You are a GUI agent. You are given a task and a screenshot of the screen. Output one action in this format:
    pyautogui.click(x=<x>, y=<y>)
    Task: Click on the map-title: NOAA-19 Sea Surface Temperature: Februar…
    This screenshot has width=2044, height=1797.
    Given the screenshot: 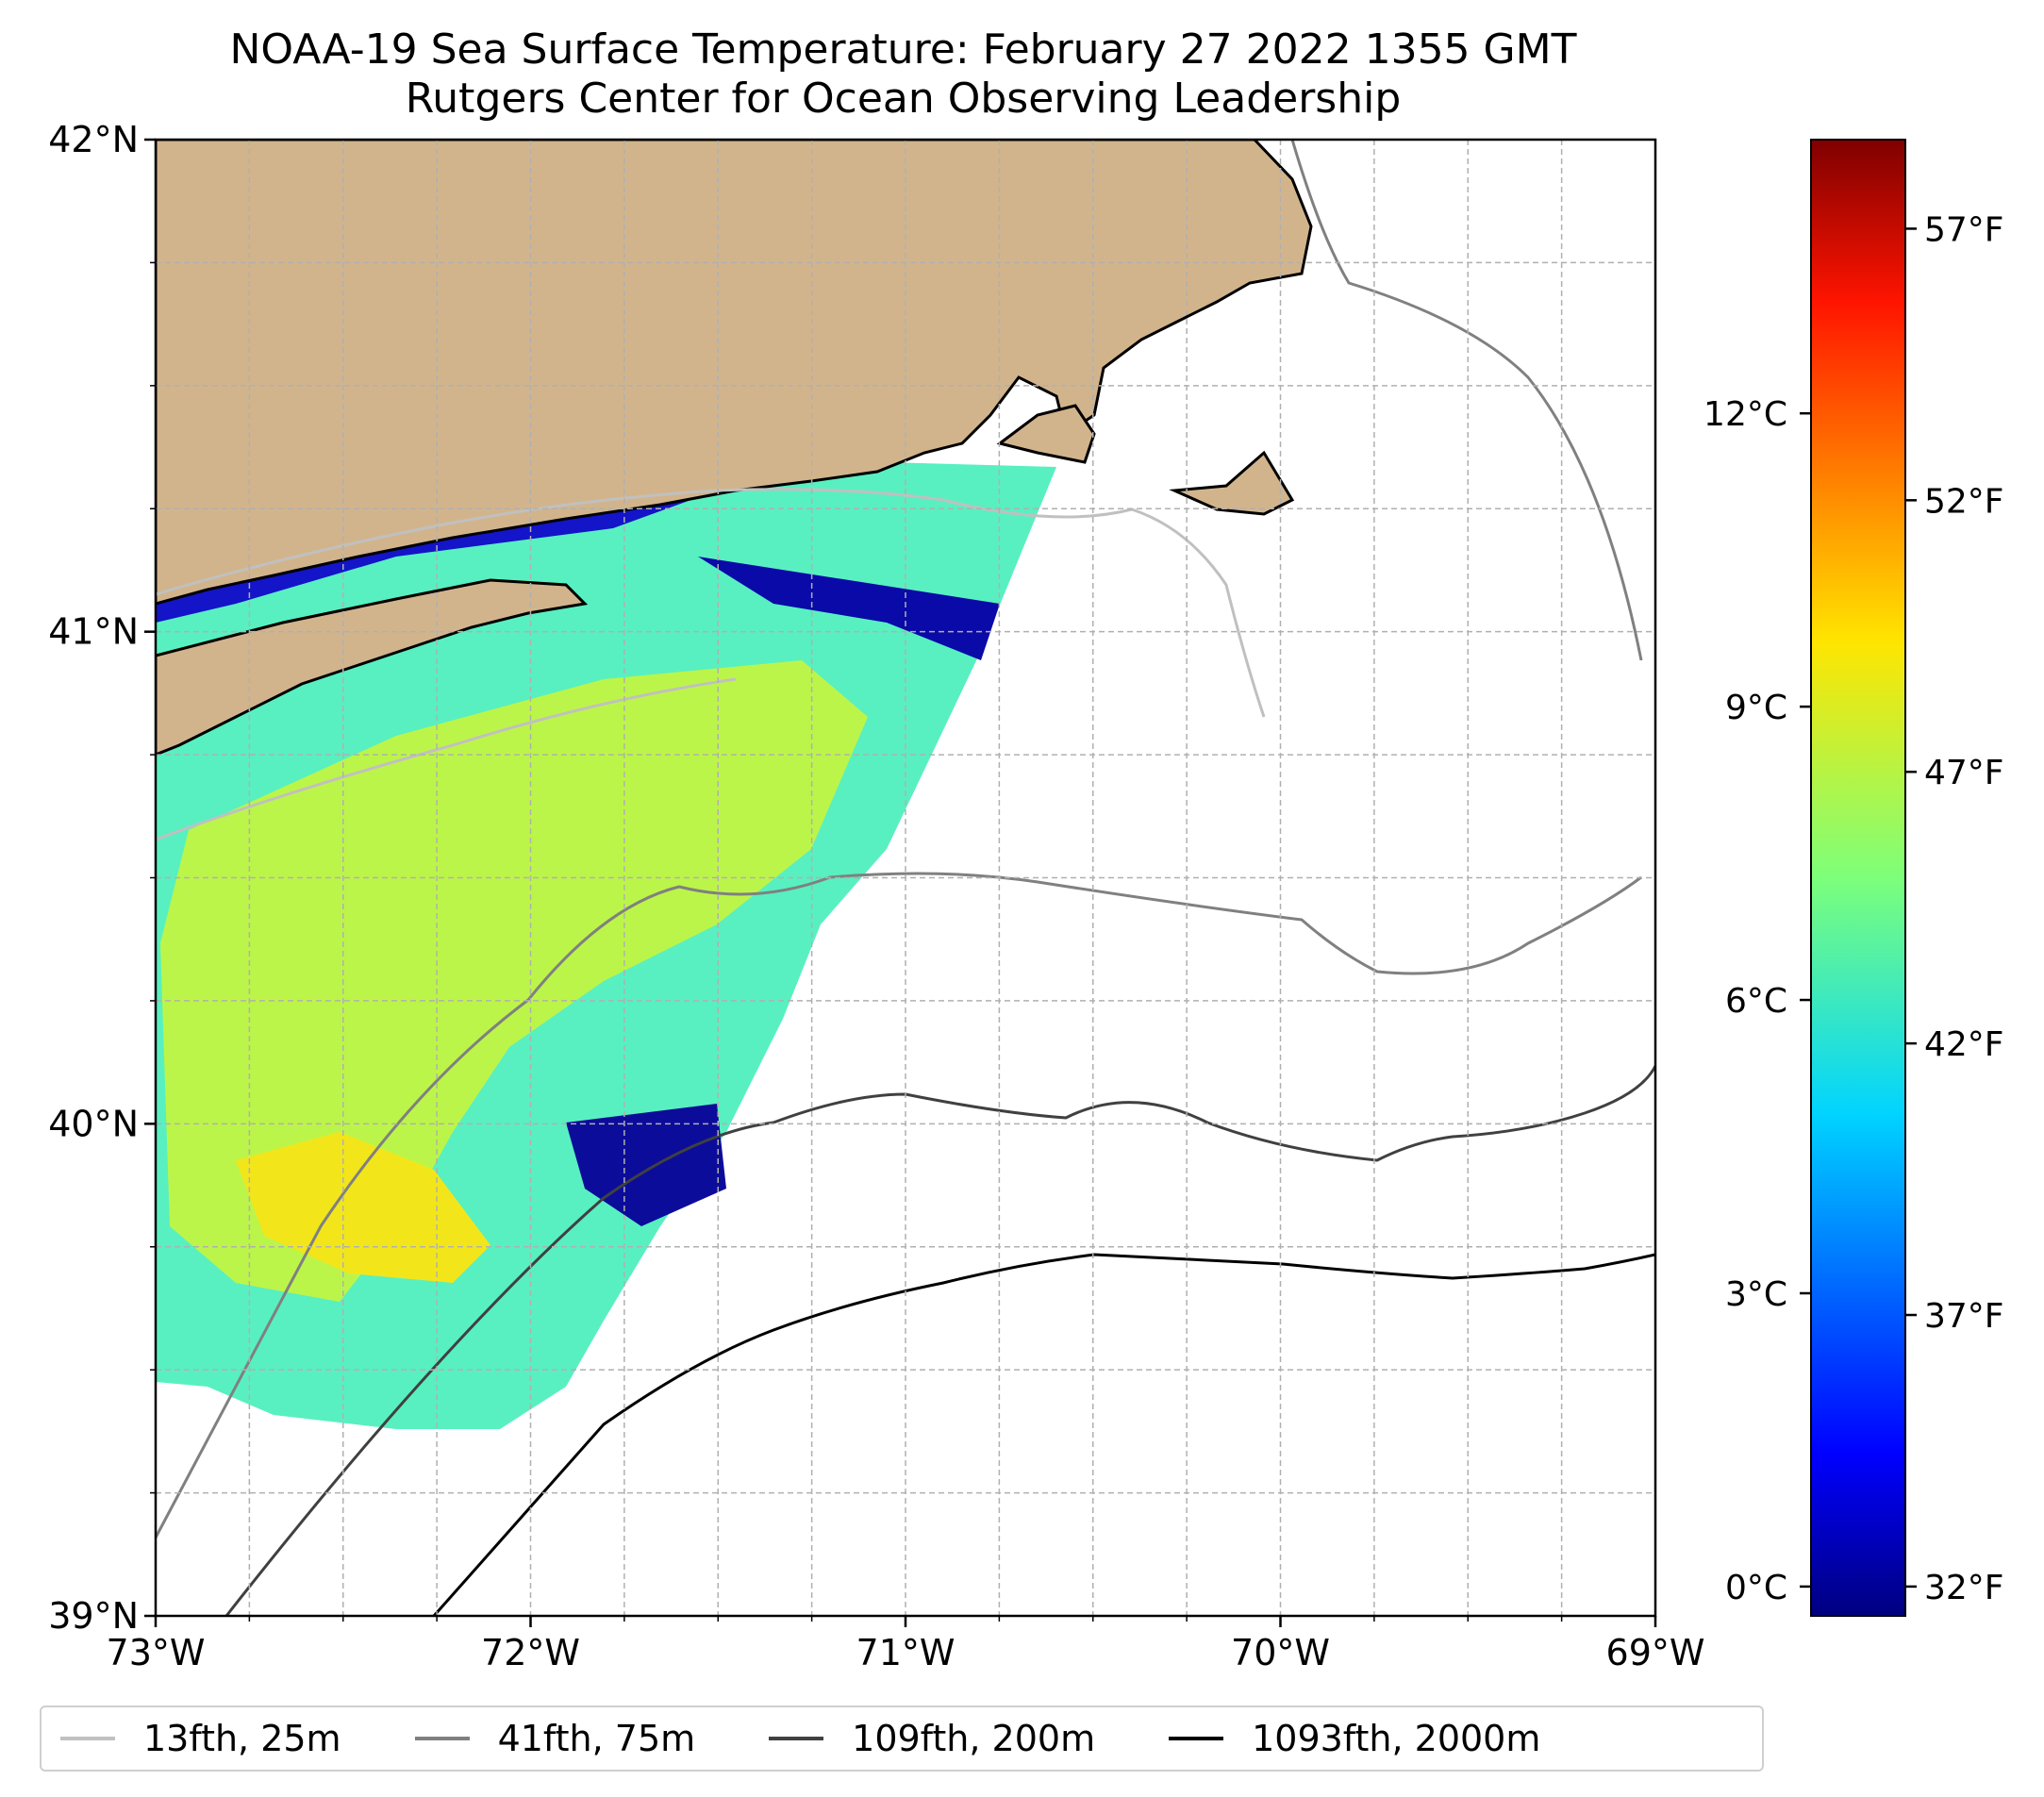 What is the action you would take?
    pyautogui.click(x=903, y=49)
    